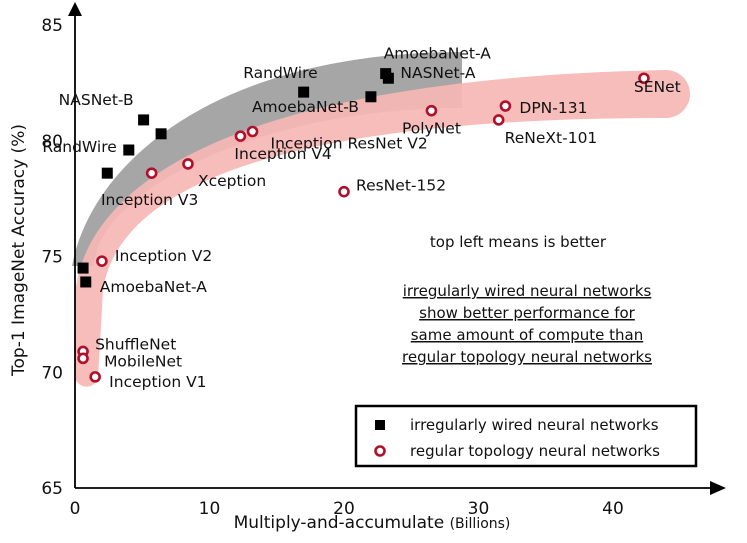 The image size is (747, 543). Describe the element at coordinates (339, 523) in the screenshot. I see `x-axis-title-main: Multiply-and-accumulate` at that location.